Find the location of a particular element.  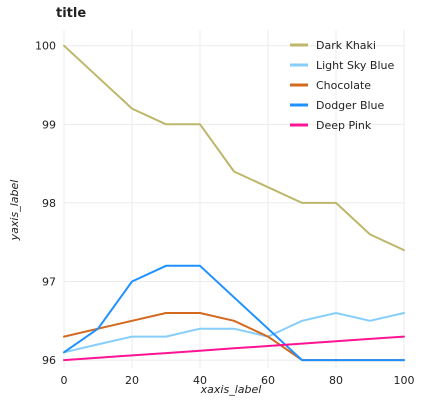

series-line-chocolate is located at coordinates (234, 337).